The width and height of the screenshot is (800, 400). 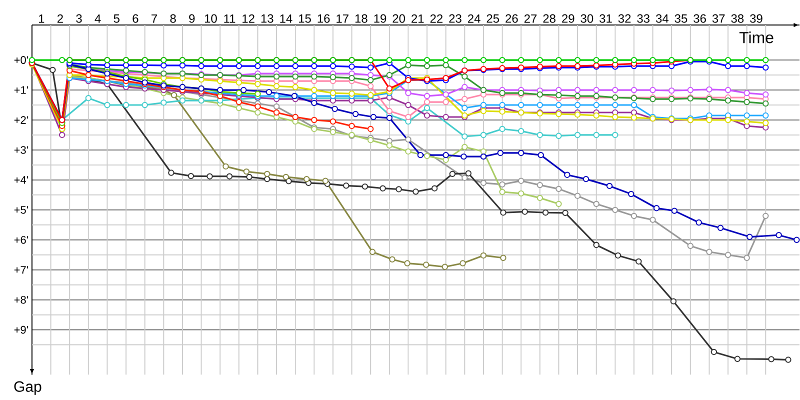 What do you see at coordinates (436, 18) in the screenshot?
I see `x-tick-label: 22` at bounding box center [436, 18].